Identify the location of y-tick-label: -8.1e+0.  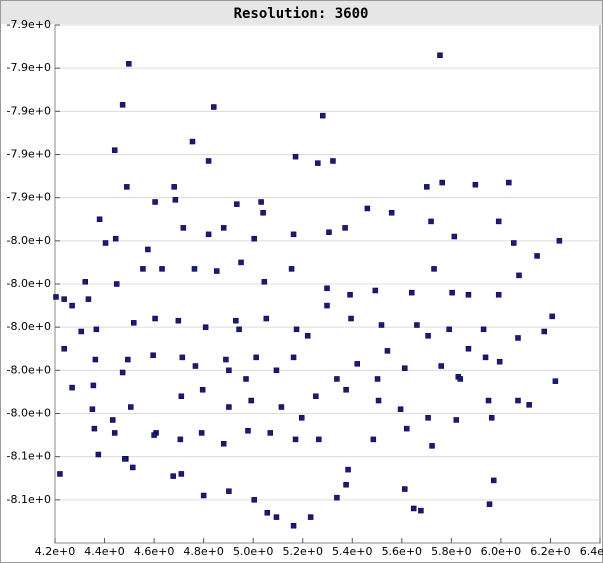
(29, 456).